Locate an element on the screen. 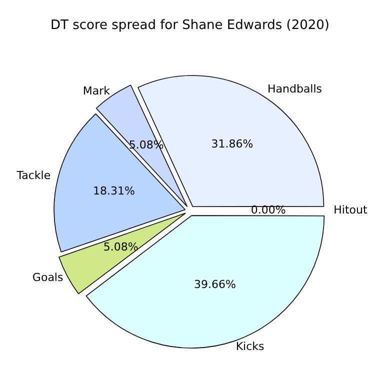 The height and width of the screenshot is (390, 390). slice-label: Mark is located at coordinates (96, 91).